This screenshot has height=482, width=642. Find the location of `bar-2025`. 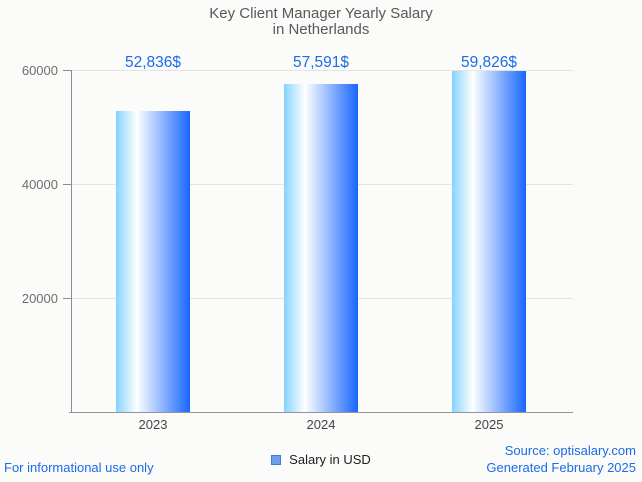

bar-2025 is located at coordinates (489, 241).